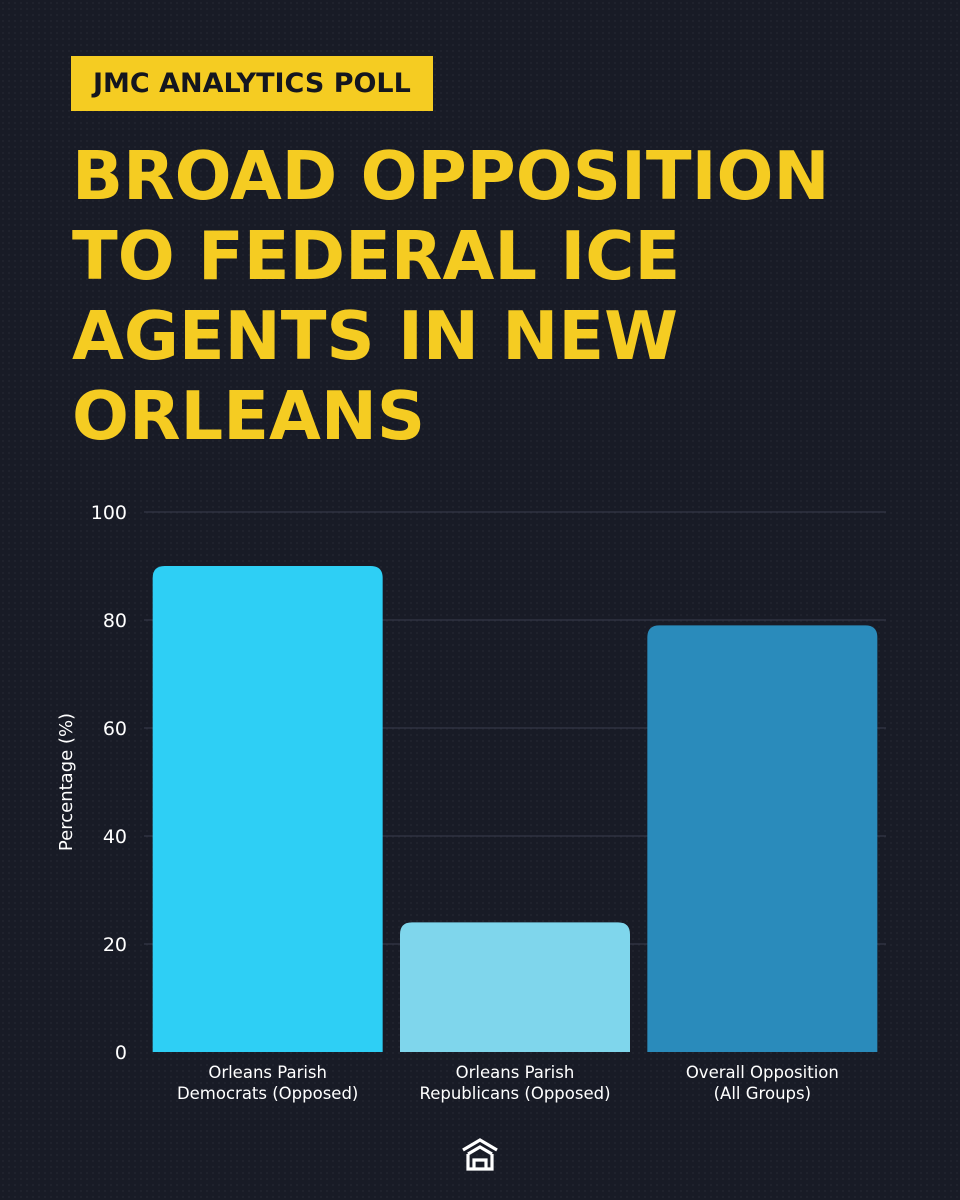  I want to click on headline-line-3: AGENTS IN NEW, so click(375, 336).